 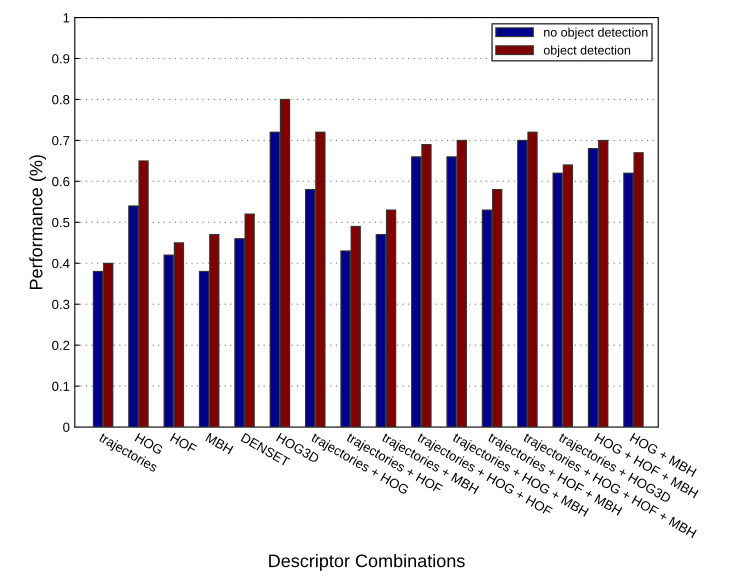 What do you see at coordinates (61, 59) in the screenshot?
I see `y-tick-label: 0.9` at bounding box center [61, 59].